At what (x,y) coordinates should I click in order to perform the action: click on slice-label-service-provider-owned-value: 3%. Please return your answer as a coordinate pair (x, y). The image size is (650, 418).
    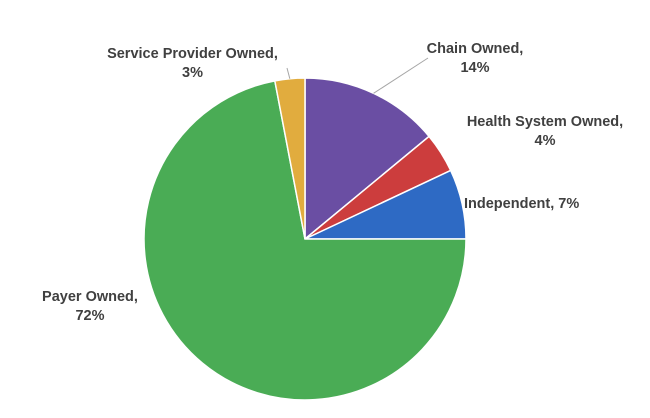
    Looking at the image, I should click on (192, 73).